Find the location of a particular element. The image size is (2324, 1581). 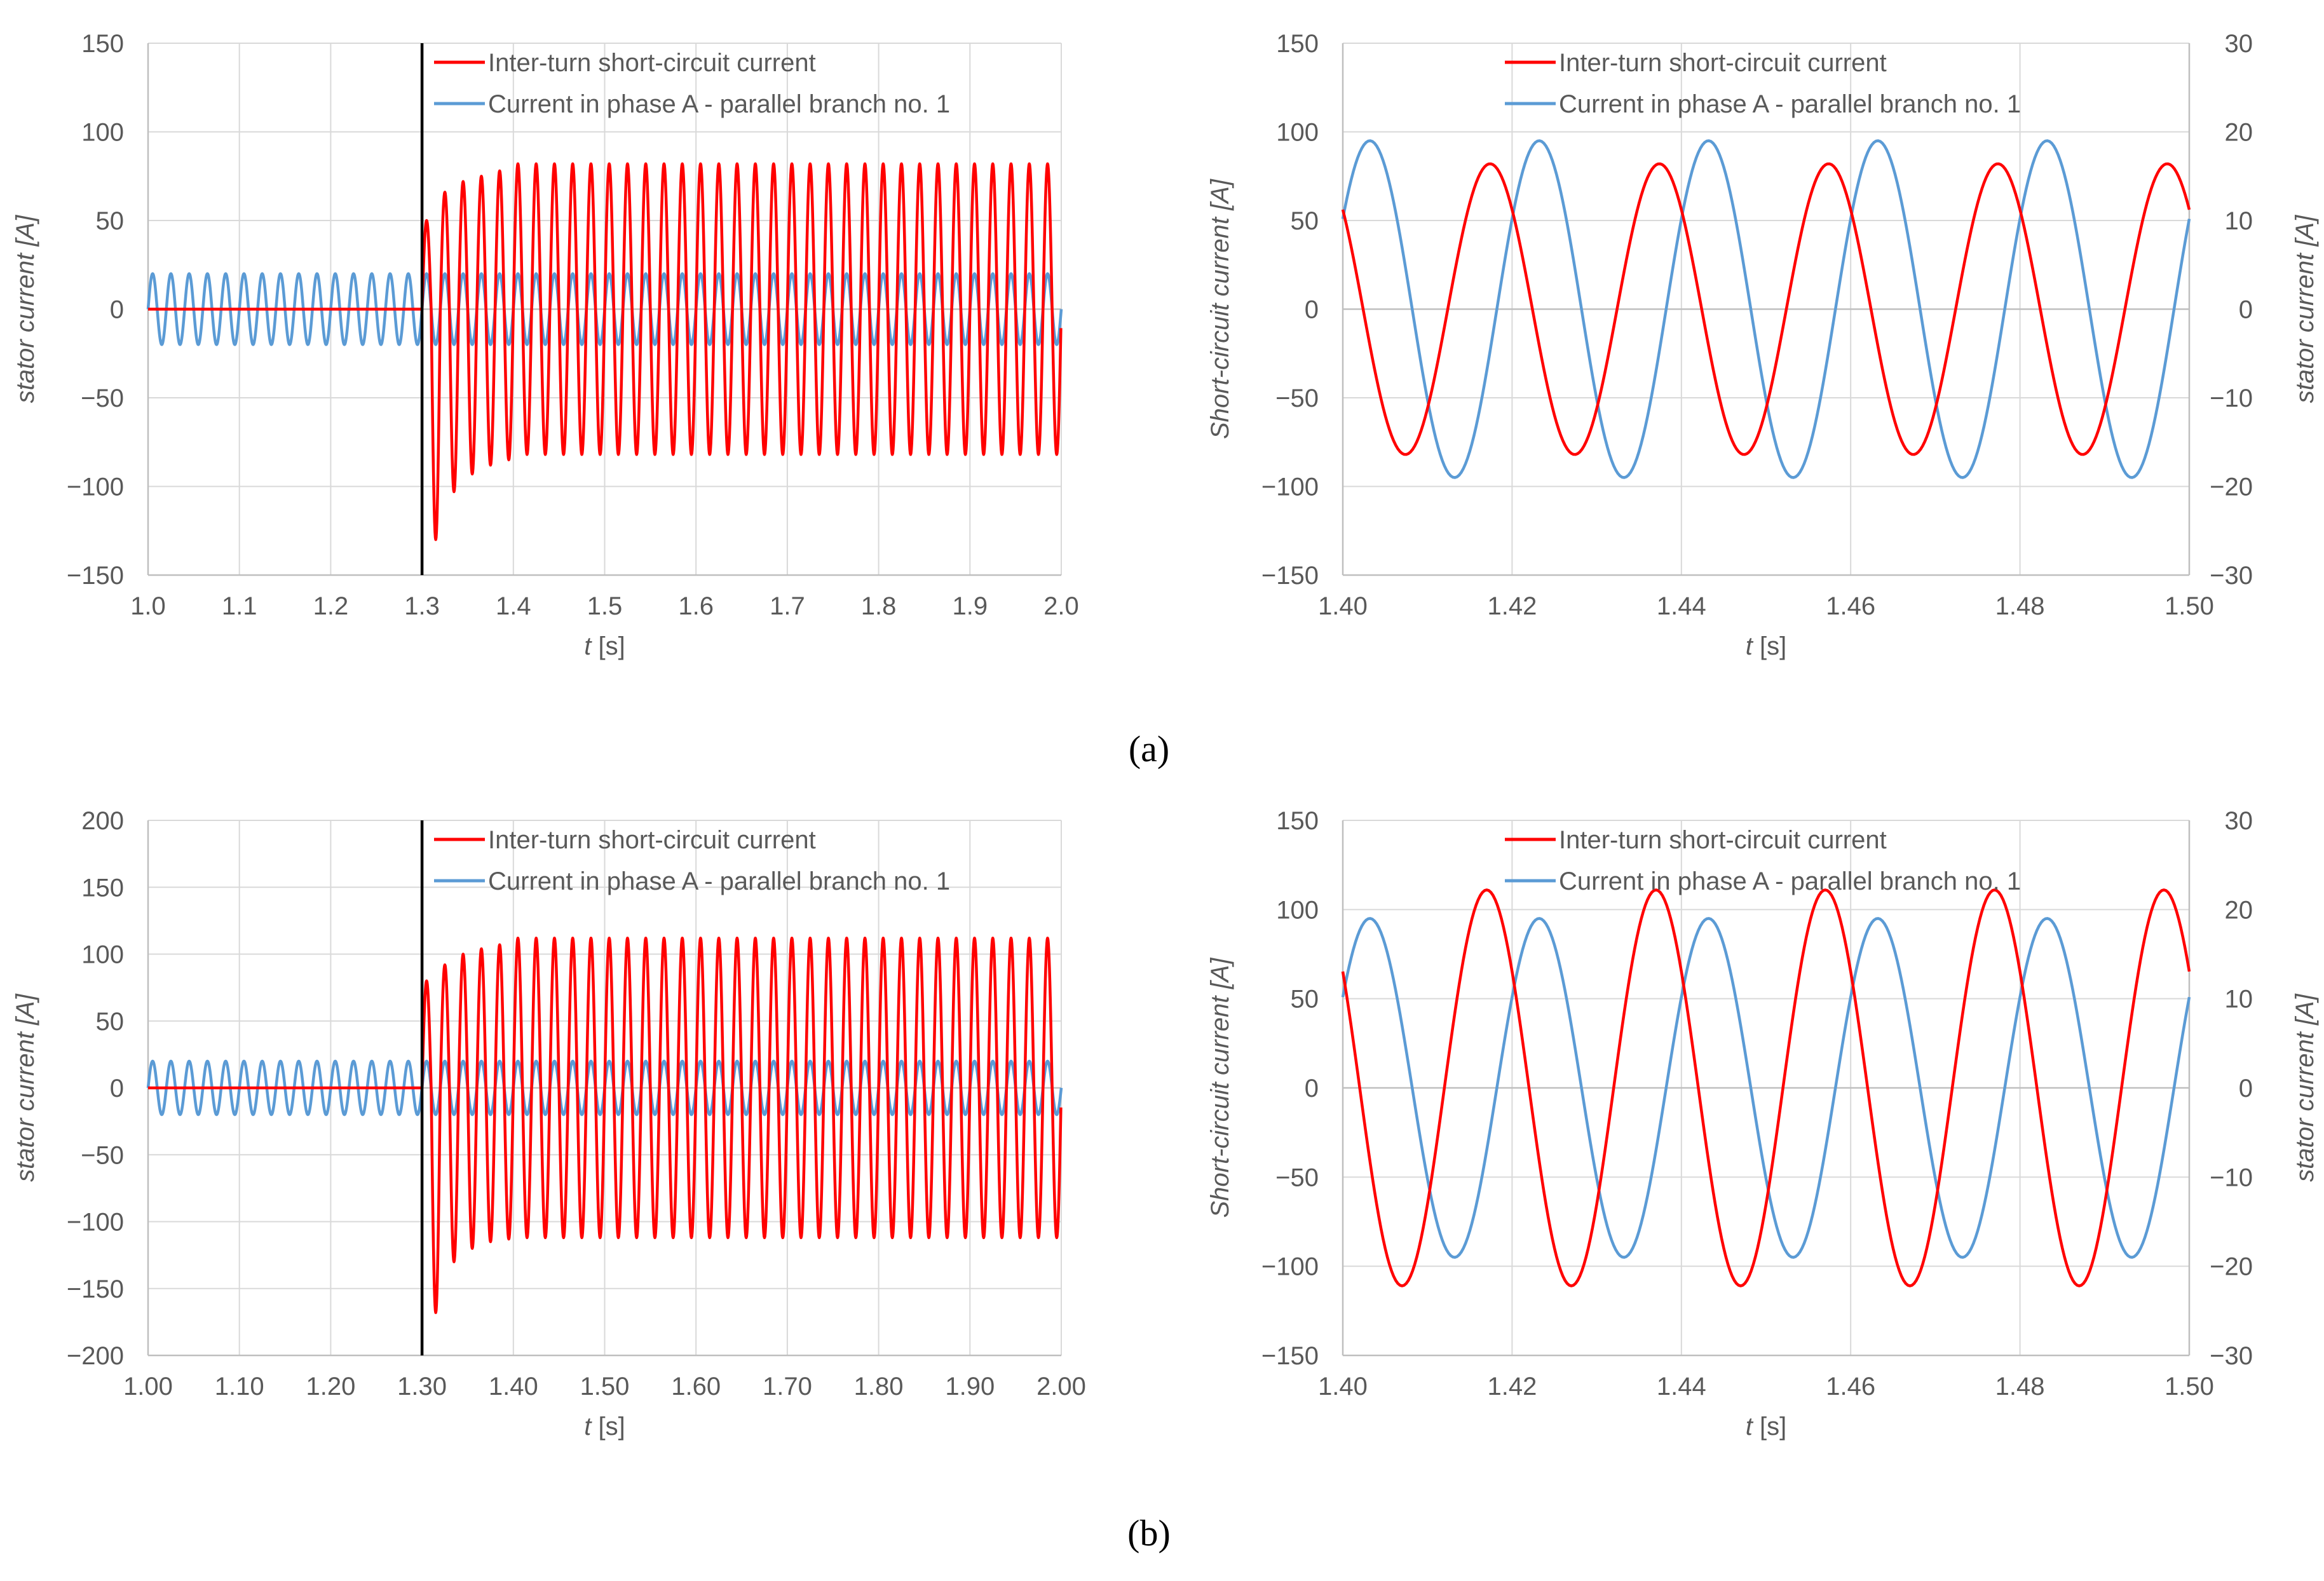

x-tick-label: 2.00 is located at coordinates (1061, 1387).